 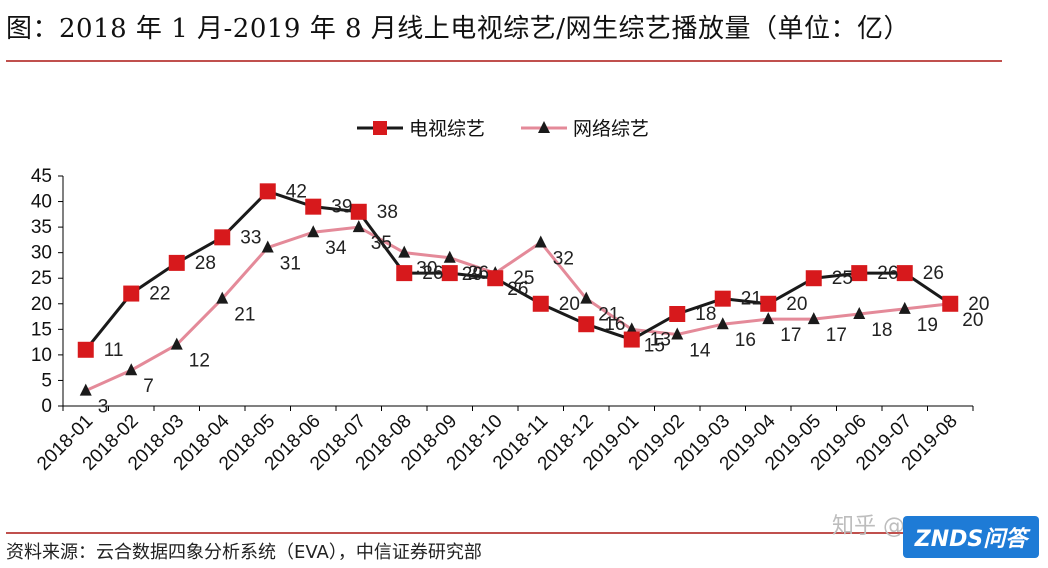 What do you see at coordinates (927, 325) in the screenshot?
I see `data-label-web: 19` at bounding box center [927, 325].